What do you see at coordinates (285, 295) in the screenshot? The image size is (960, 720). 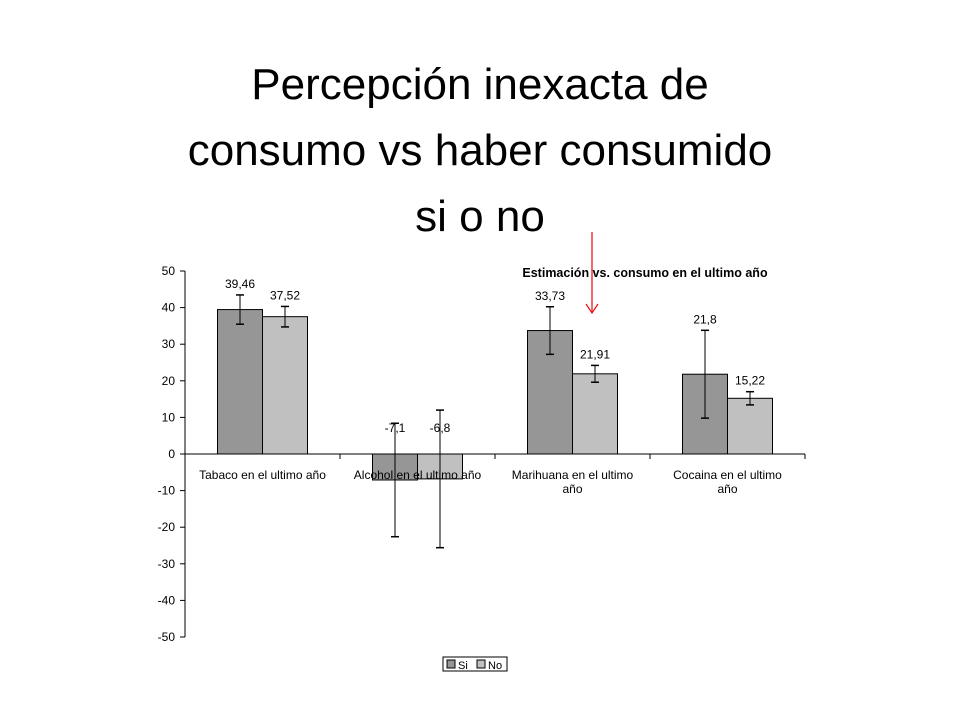 I see `data-label: 37,52` at bounding box center [285, 295].